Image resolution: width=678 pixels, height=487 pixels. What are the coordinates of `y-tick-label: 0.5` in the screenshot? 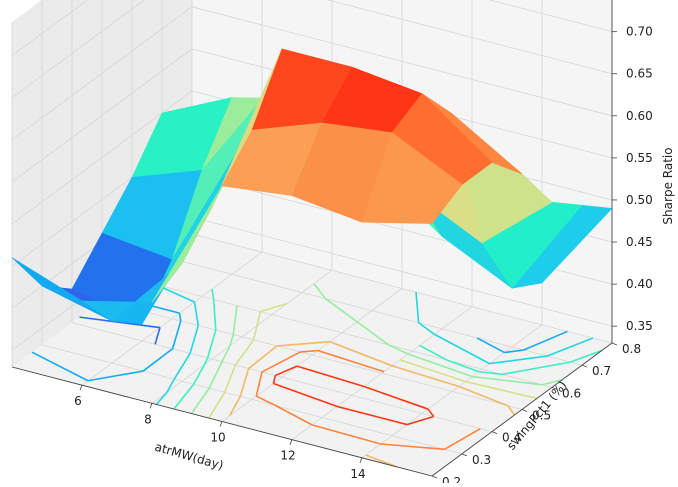 It's located at (541, 416).